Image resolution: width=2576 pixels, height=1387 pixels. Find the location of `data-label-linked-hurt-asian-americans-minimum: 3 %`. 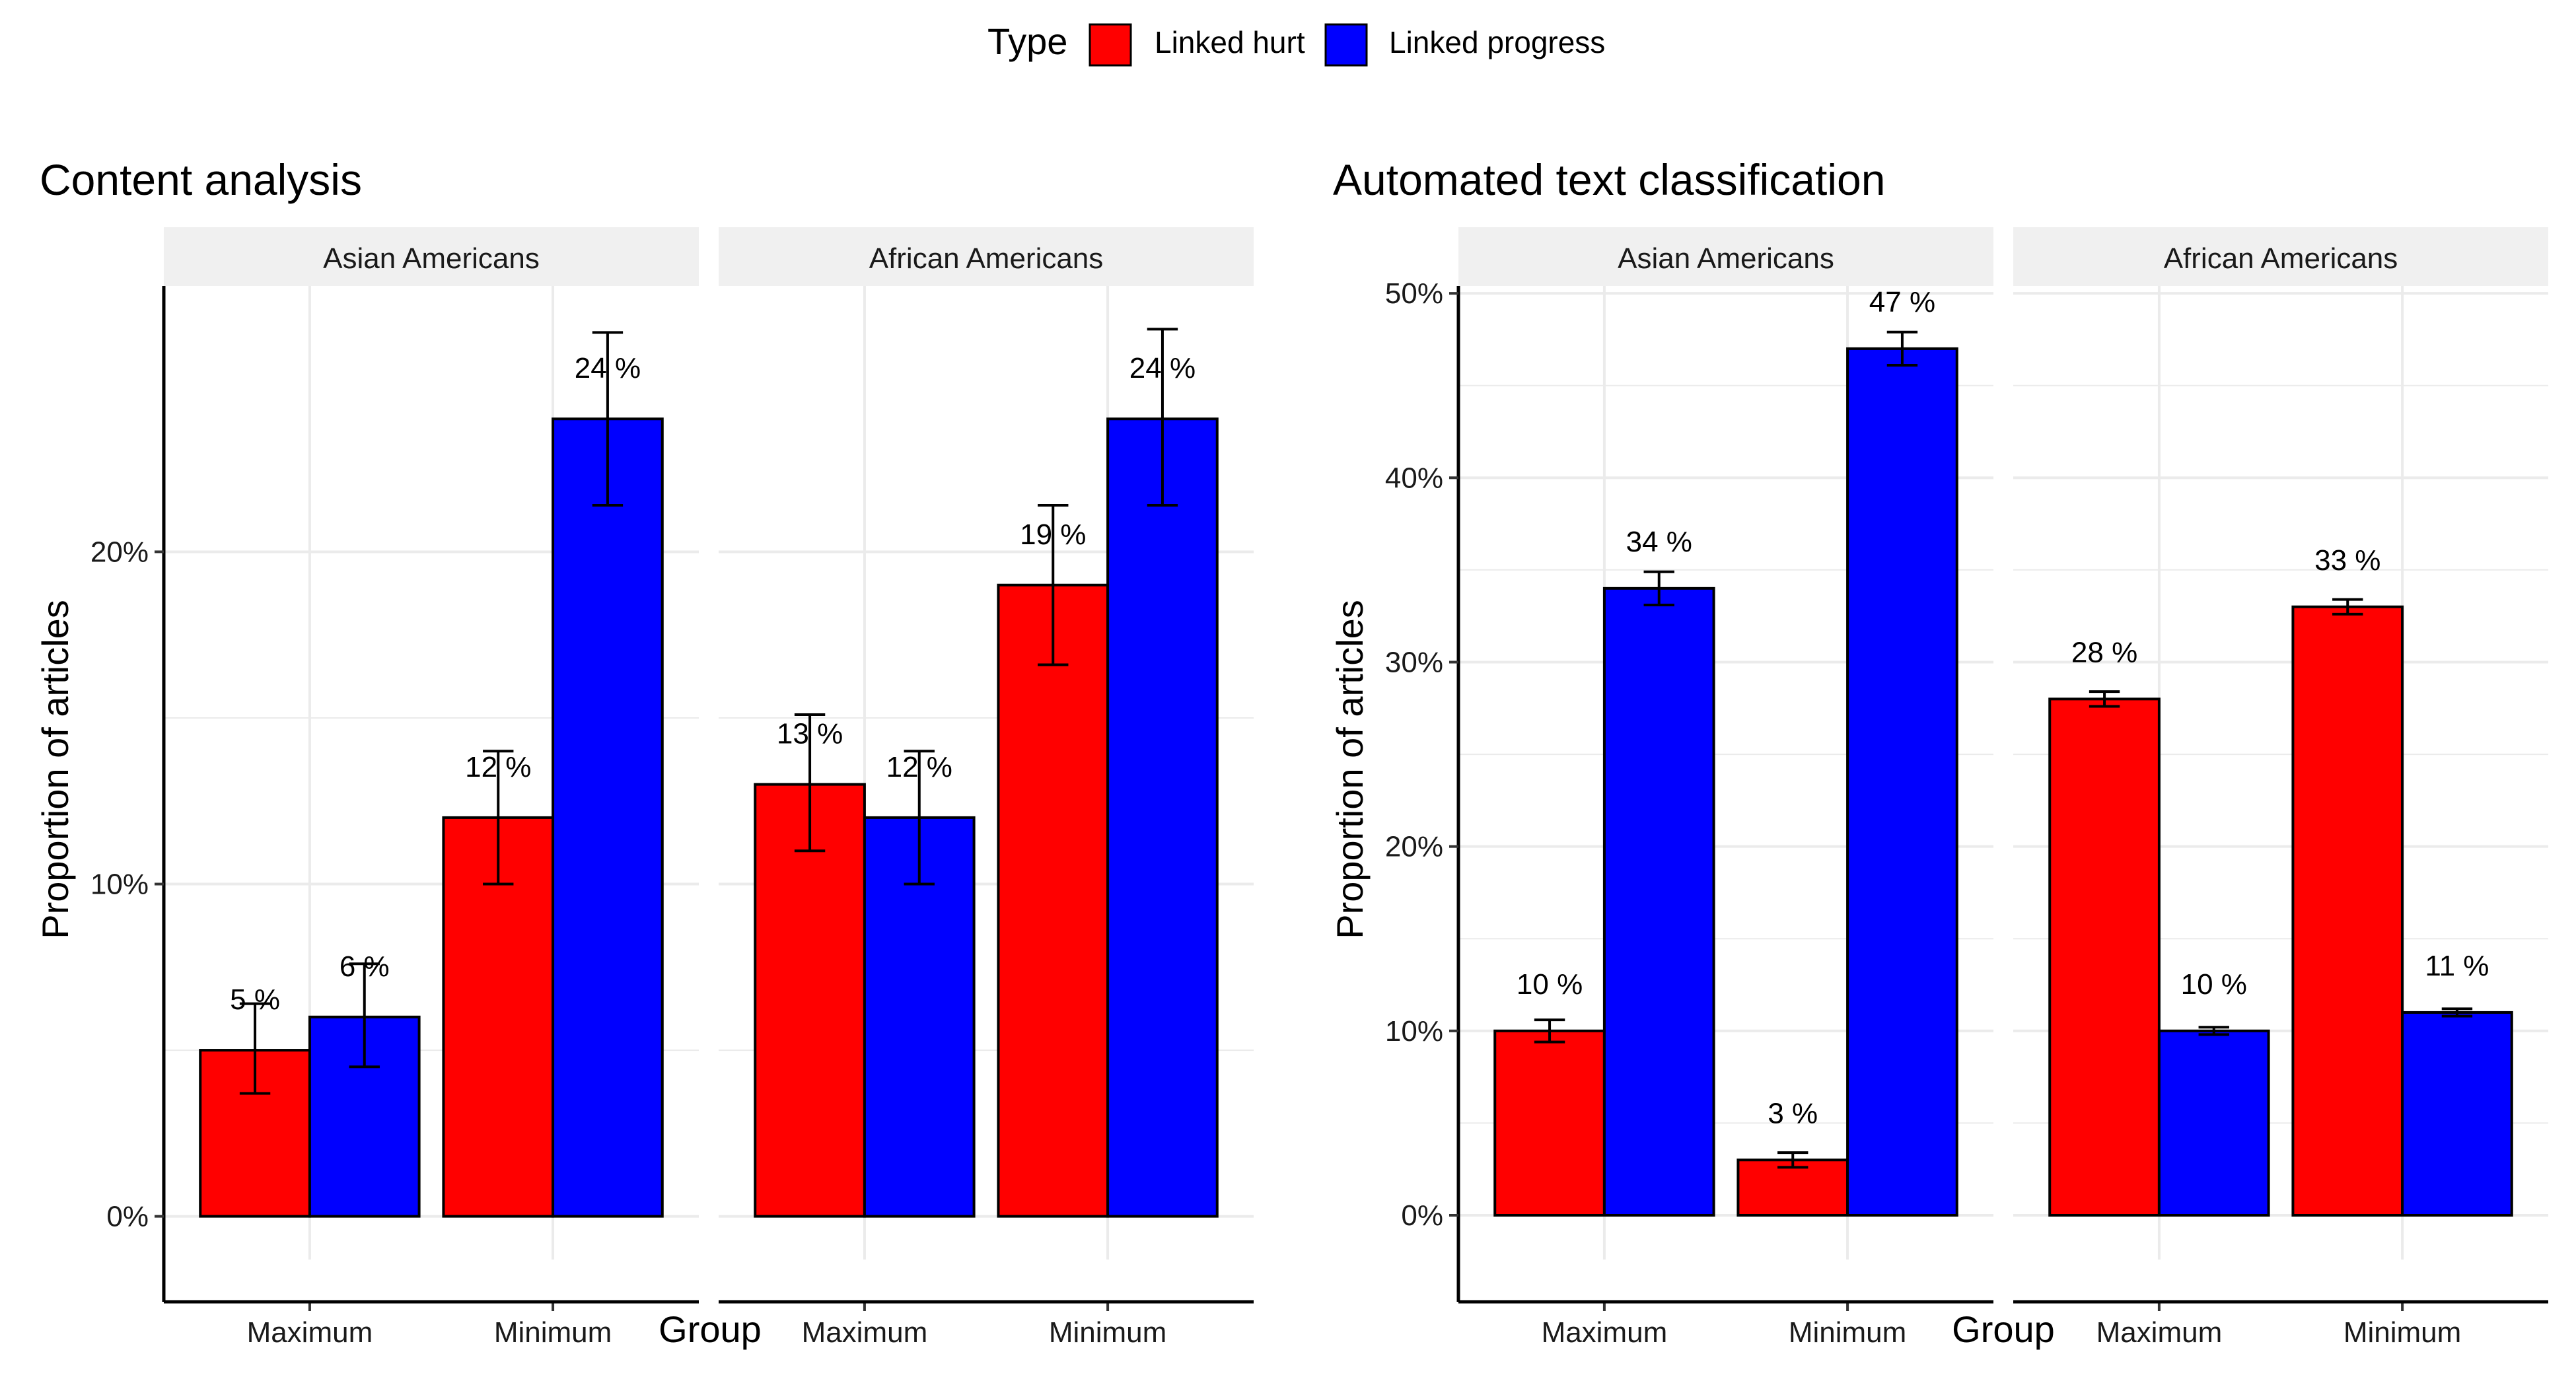

data-label-linked-hurt-asian-americans-minimum: 3 % is located at coordinates (1793, 1113).